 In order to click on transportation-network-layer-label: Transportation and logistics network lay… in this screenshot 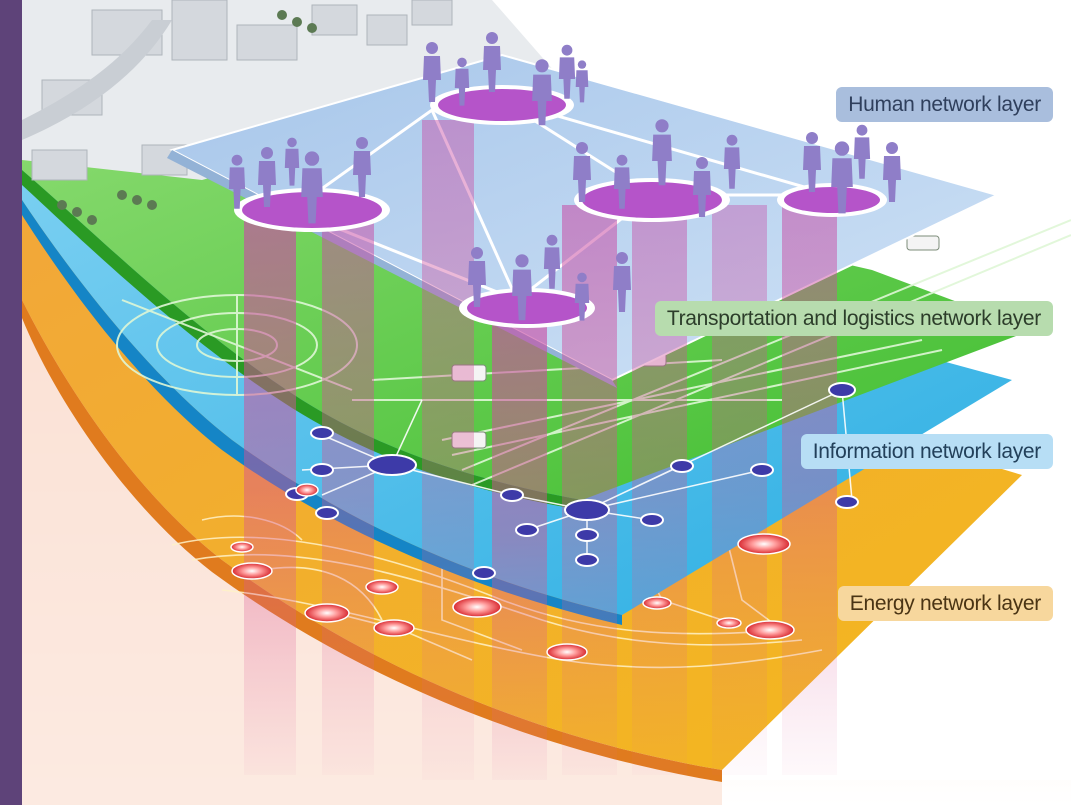, I will do `click(853, 318)`.